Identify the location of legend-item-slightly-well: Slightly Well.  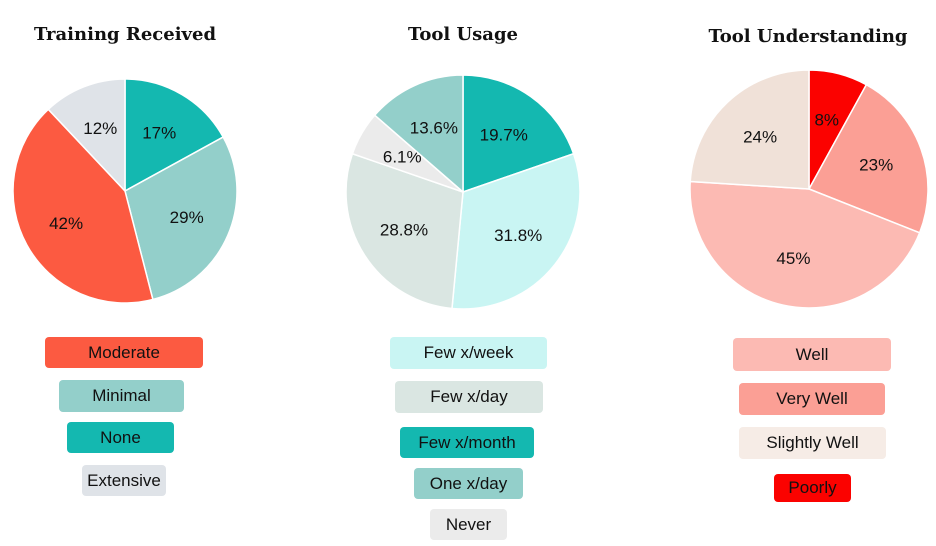
(812, 443).